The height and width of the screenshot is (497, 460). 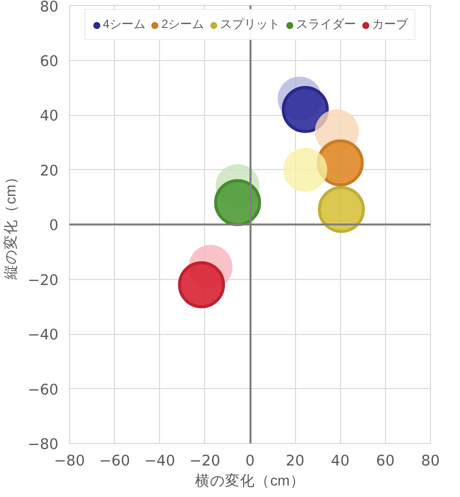 What do you see at coordinates (390, 24) in the screenshot?
I see `legend-label: カーブ` at bounding box center [390, 24].